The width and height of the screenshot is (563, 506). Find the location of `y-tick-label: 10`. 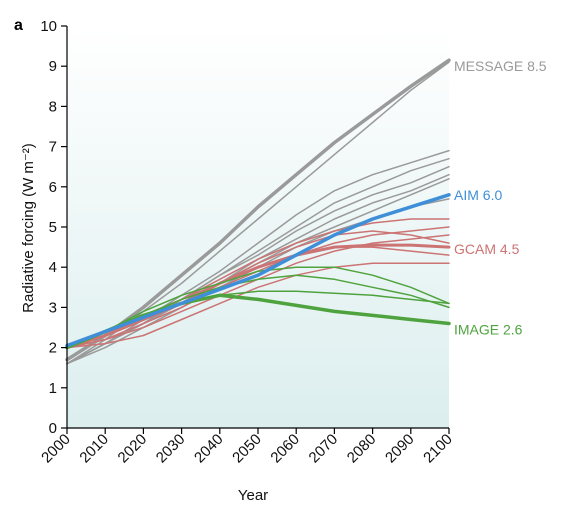

y-tick-label: 10 is located at coordinates (48, 26).